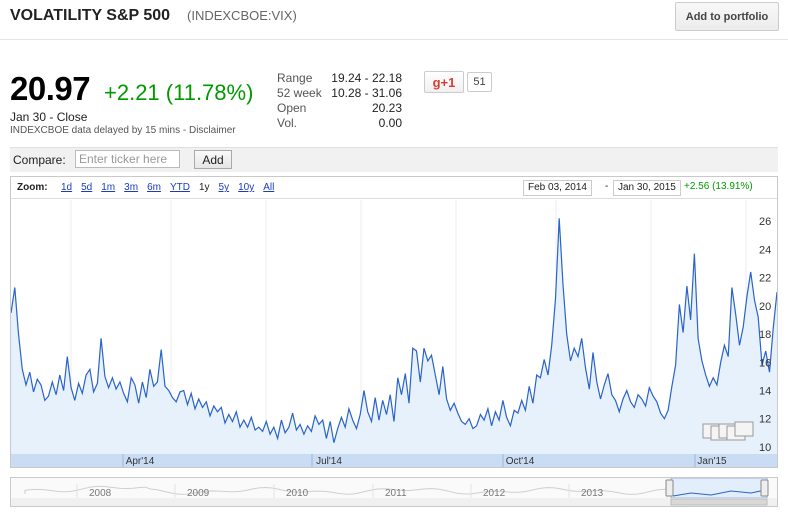  What do you see at coordinates (394, 159) in the screenshot?
I see `compare-bar: Compare: Add` at bounding box center [394, 159].